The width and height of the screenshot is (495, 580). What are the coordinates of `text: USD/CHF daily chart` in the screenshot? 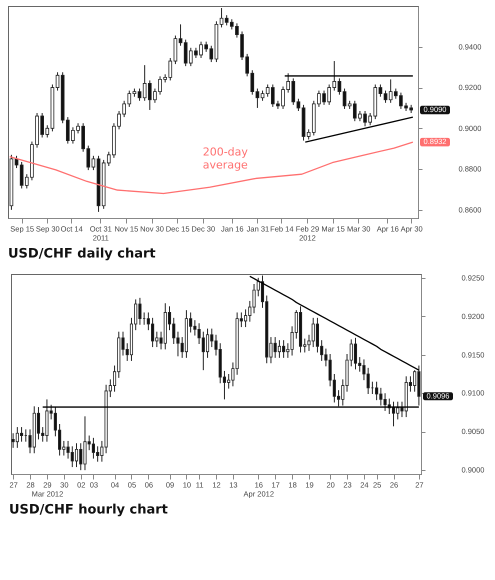 It's located at (82, 254).